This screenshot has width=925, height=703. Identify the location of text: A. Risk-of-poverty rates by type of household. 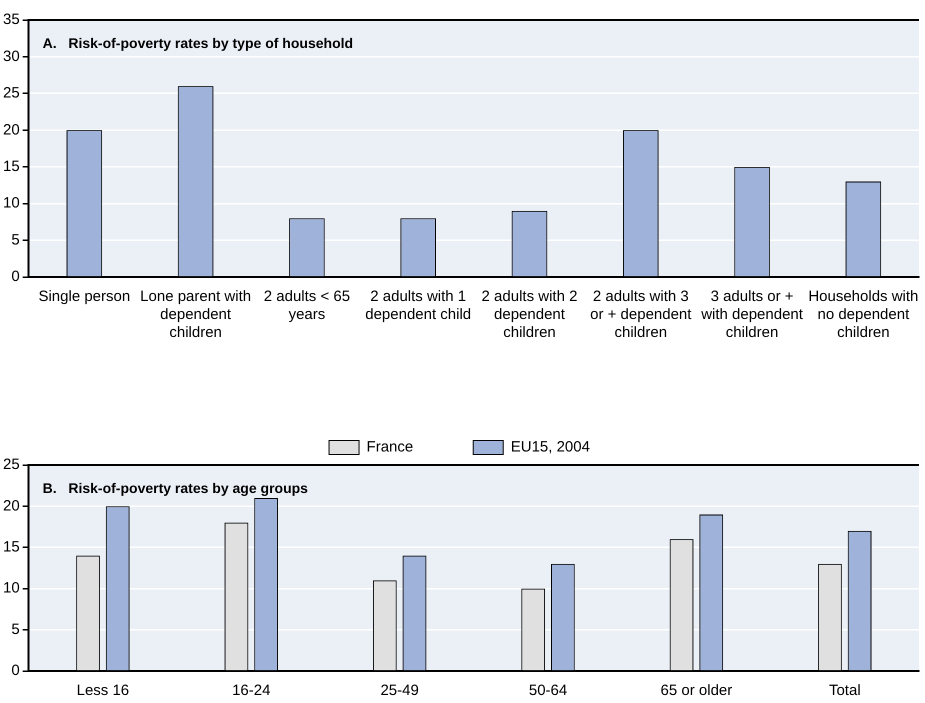
(198, 42).